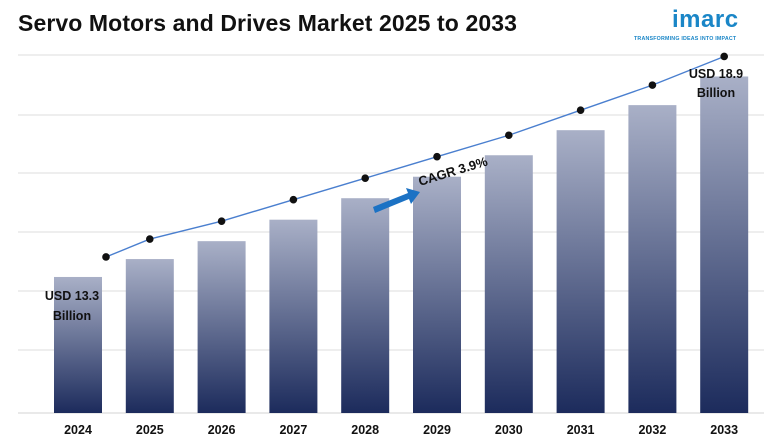  Describe the element at coordinates (580, 271) in the screenshot. I see `bar-2031` at that location.